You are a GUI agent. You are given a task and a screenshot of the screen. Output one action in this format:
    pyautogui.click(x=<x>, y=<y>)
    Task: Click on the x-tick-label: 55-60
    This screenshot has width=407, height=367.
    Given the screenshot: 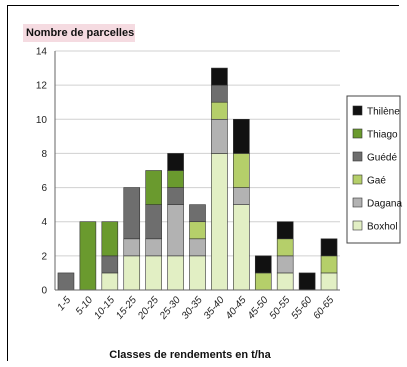 What is the action you would take?
    pyautogui.click(x=302, y=308)
    